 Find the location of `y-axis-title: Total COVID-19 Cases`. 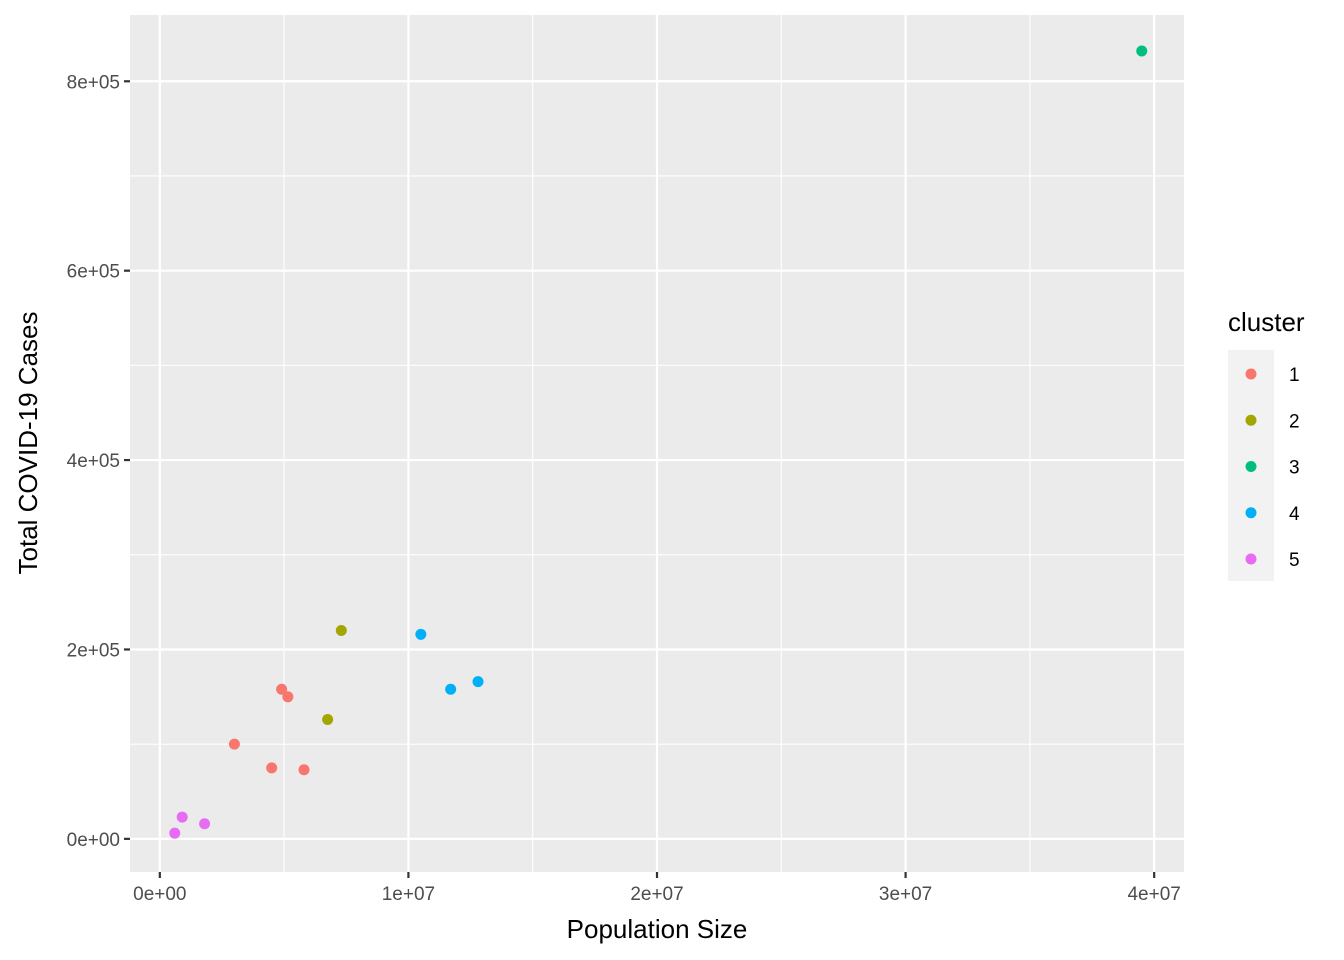

y-axis-title: Total COVID-19 Cases is located at coordinates (28, 443).